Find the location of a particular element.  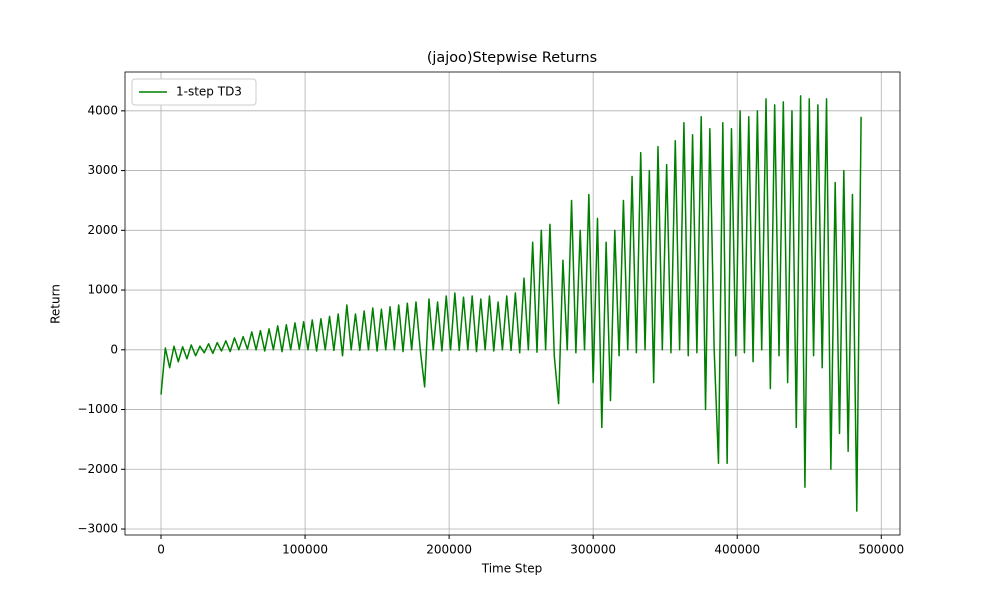

y-tick-label: −2000 is located at coordinates (97, 469).